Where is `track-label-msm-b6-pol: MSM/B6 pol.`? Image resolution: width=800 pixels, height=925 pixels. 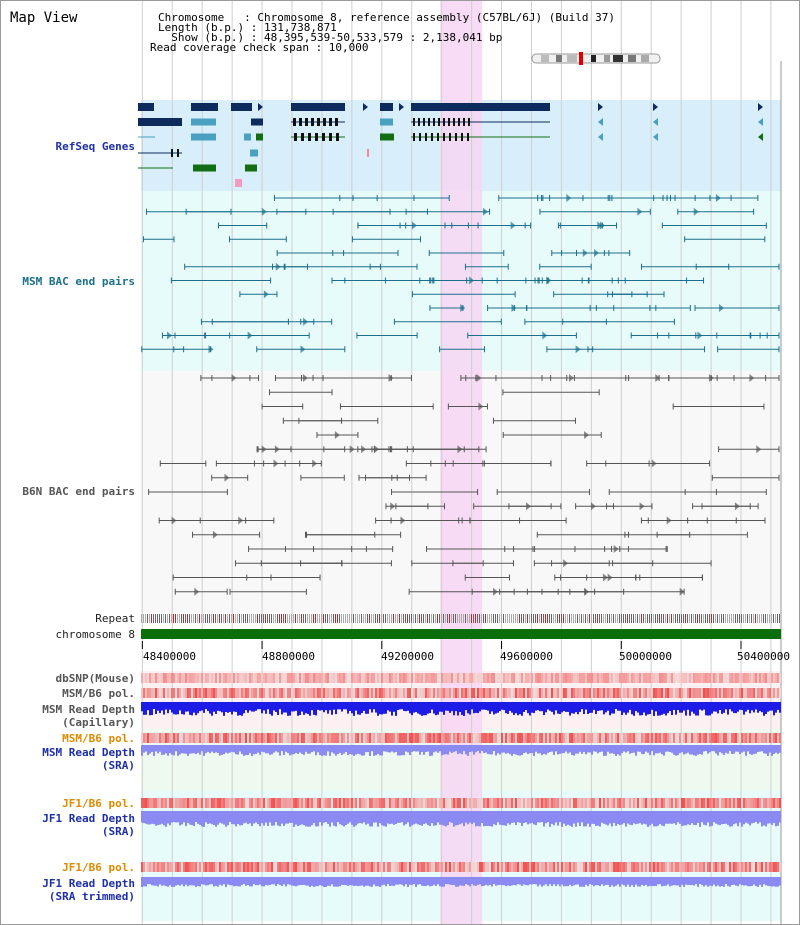 track-label-msm-b6-pol: MSM/B6 pol. is located at coordinates (98, 693).